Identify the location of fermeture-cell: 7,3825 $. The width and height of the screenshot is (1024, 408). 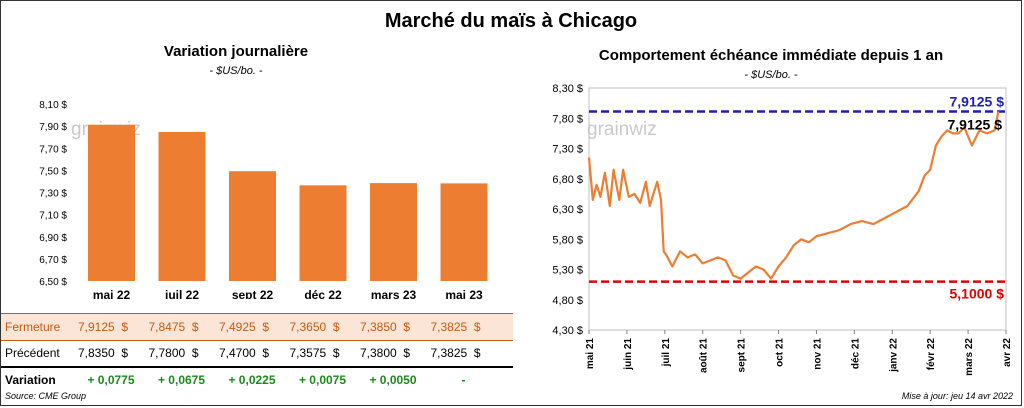
(455, 327).